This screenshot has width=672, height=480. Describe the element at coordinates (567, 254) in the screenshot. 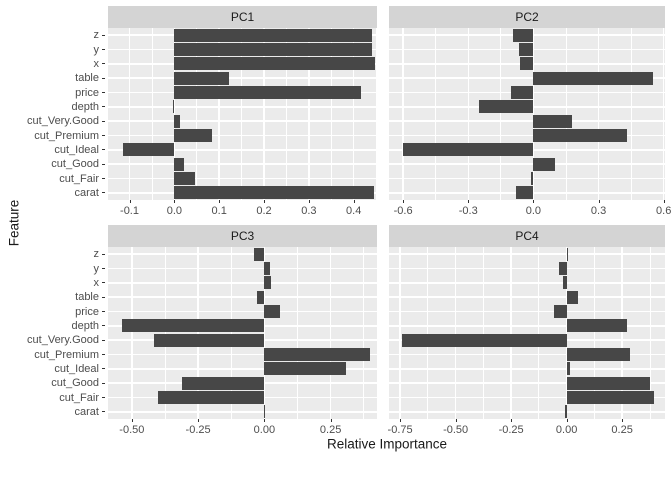

I see `bar-pc4-z` at that location.